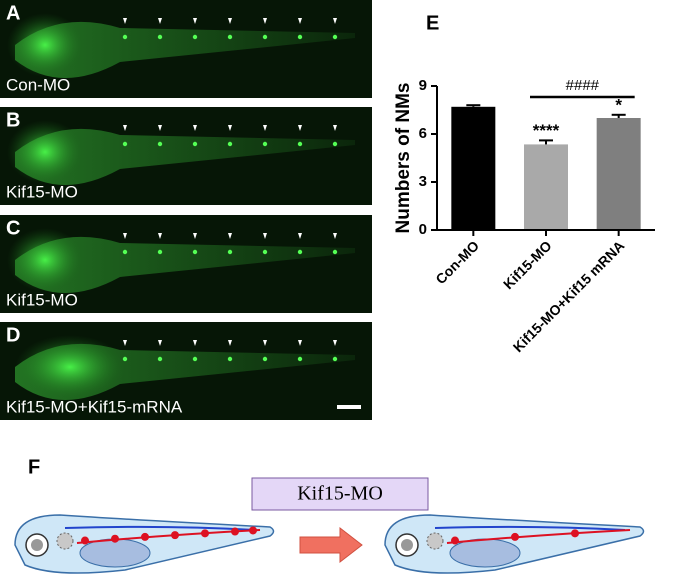  I want to click on significance: *, so click(618, 104).